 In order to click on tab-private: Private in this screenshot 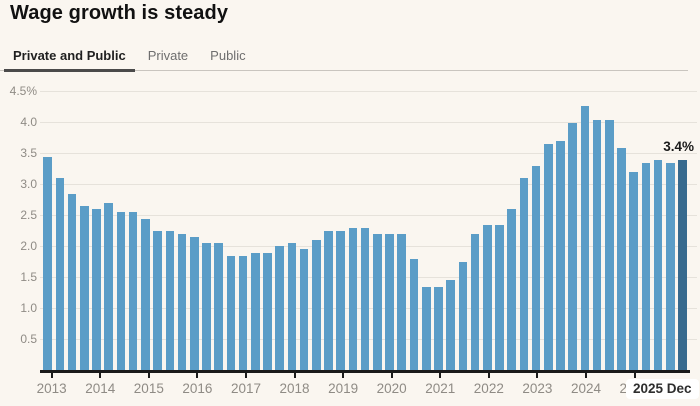, I will do `click(168, 55)`.